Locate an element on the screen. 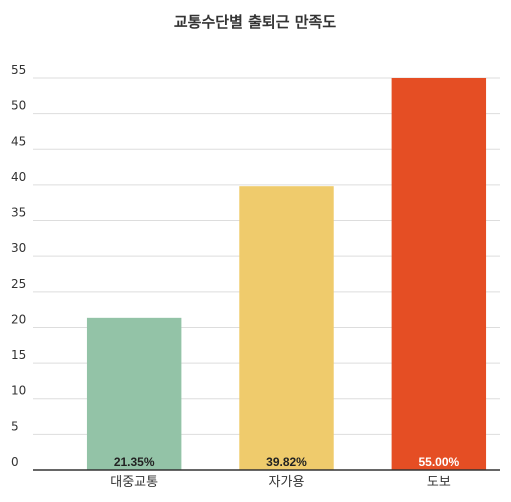  y-tick-label: 40 is located at coordinates (18, 177).